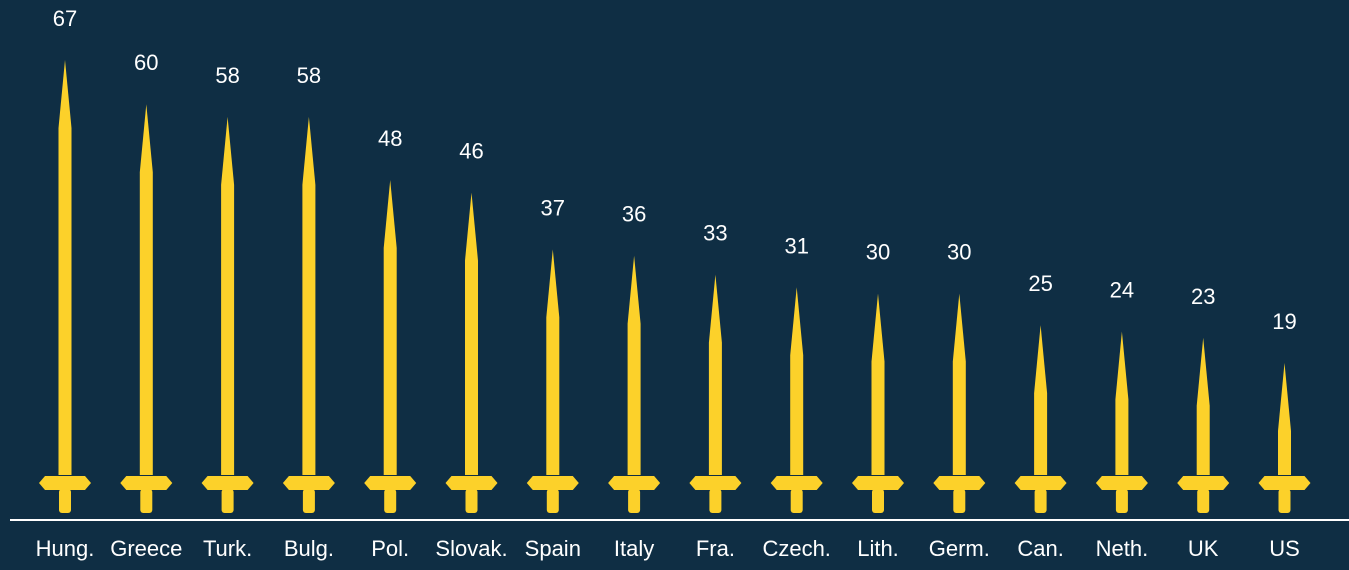 The width and height of the screenshot is (1349, 570). Describe the element at coordinates (715, 548) in the screenshot. I see `category-label: Fra.` at that location.